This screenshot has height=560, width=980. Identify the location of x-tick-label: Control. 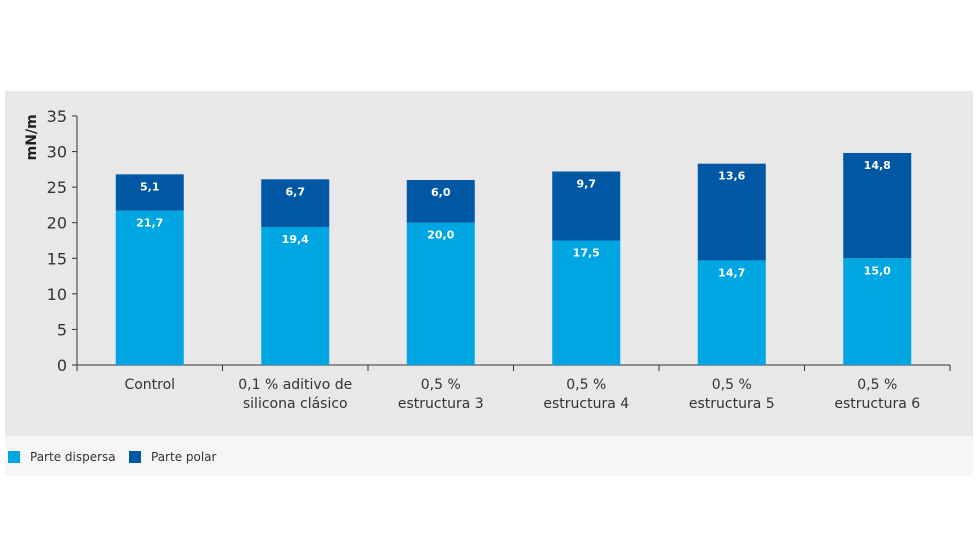
(149, 385).